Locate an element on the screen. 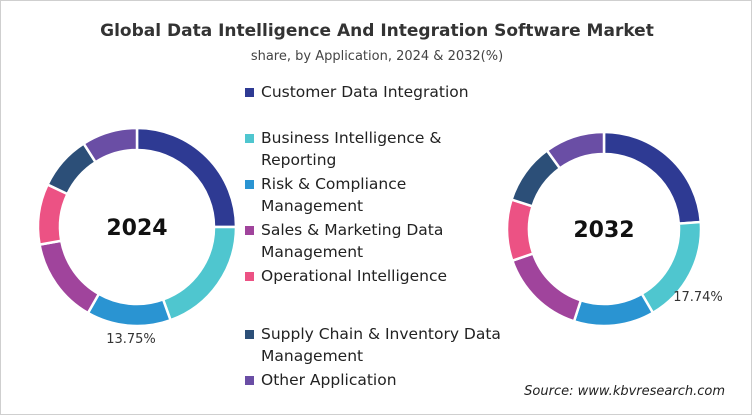 Image resolution: width=752 pixels, height=415 pixels. center-label: 2032 is located at coordinates (603, 230).